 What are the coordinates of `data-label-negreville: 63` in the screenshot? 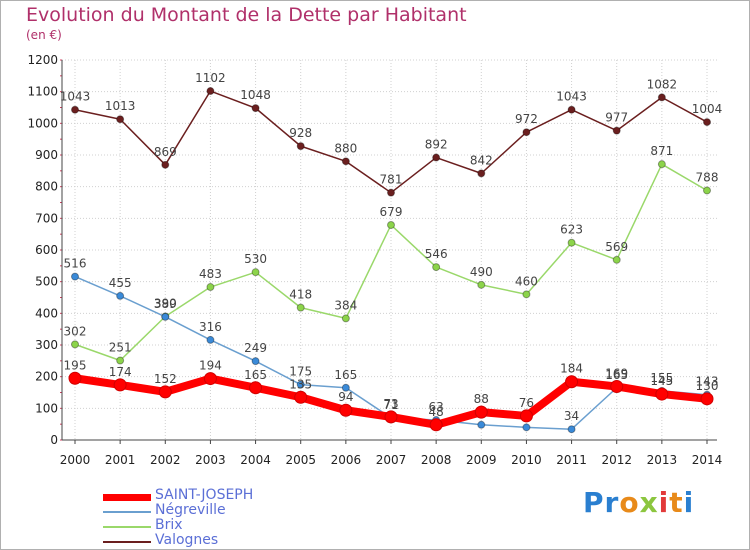 It's located at (436, 407).